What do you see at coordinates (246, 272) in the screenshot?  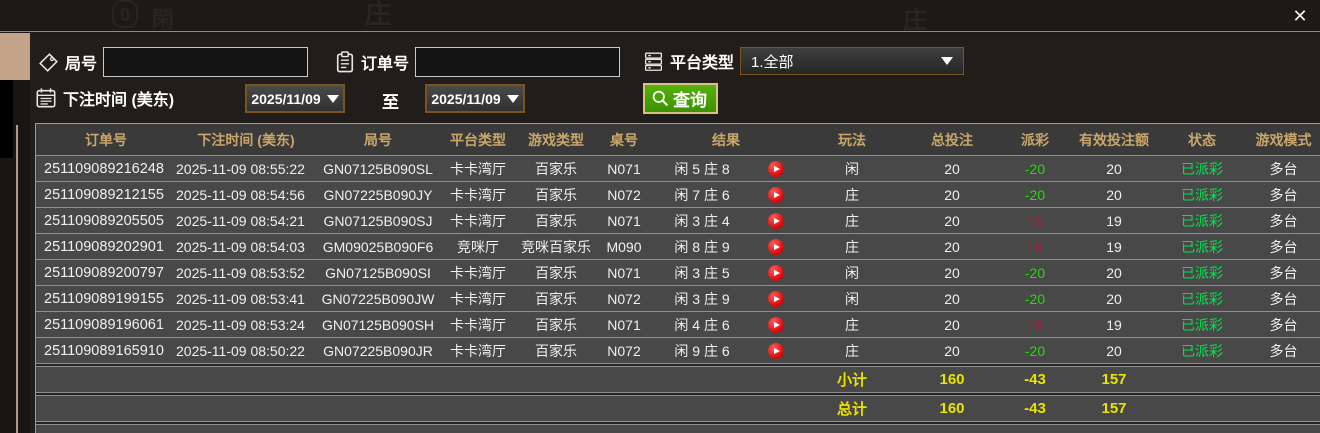 I see `cell-time: 2025-11-09 08:53:52` at bounding box center [246, 272].